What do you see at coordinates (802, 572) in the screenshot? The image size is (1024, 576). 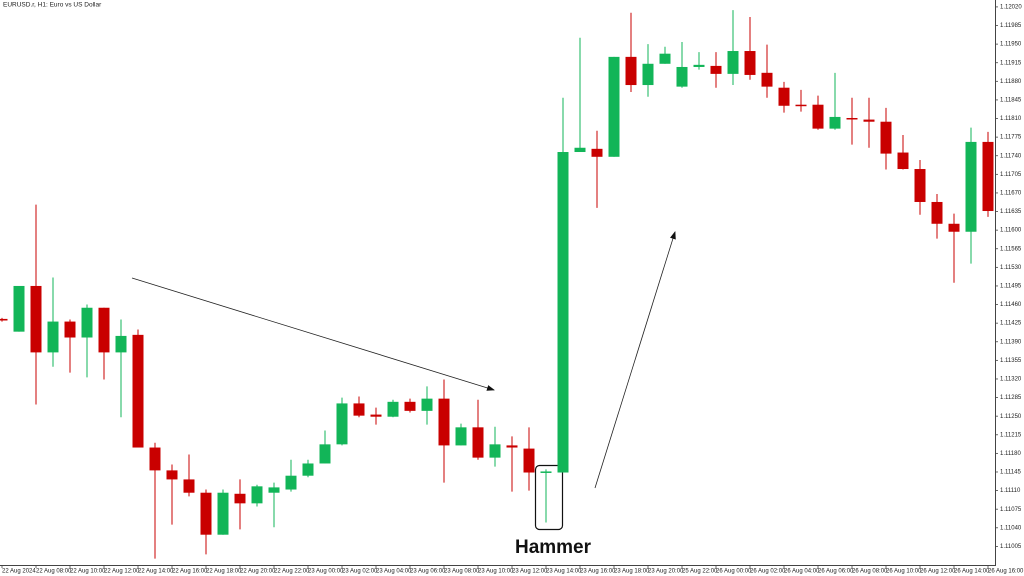 I see `x-tick-label: 26 Aug 04:00` at bounding box center [802, 572].